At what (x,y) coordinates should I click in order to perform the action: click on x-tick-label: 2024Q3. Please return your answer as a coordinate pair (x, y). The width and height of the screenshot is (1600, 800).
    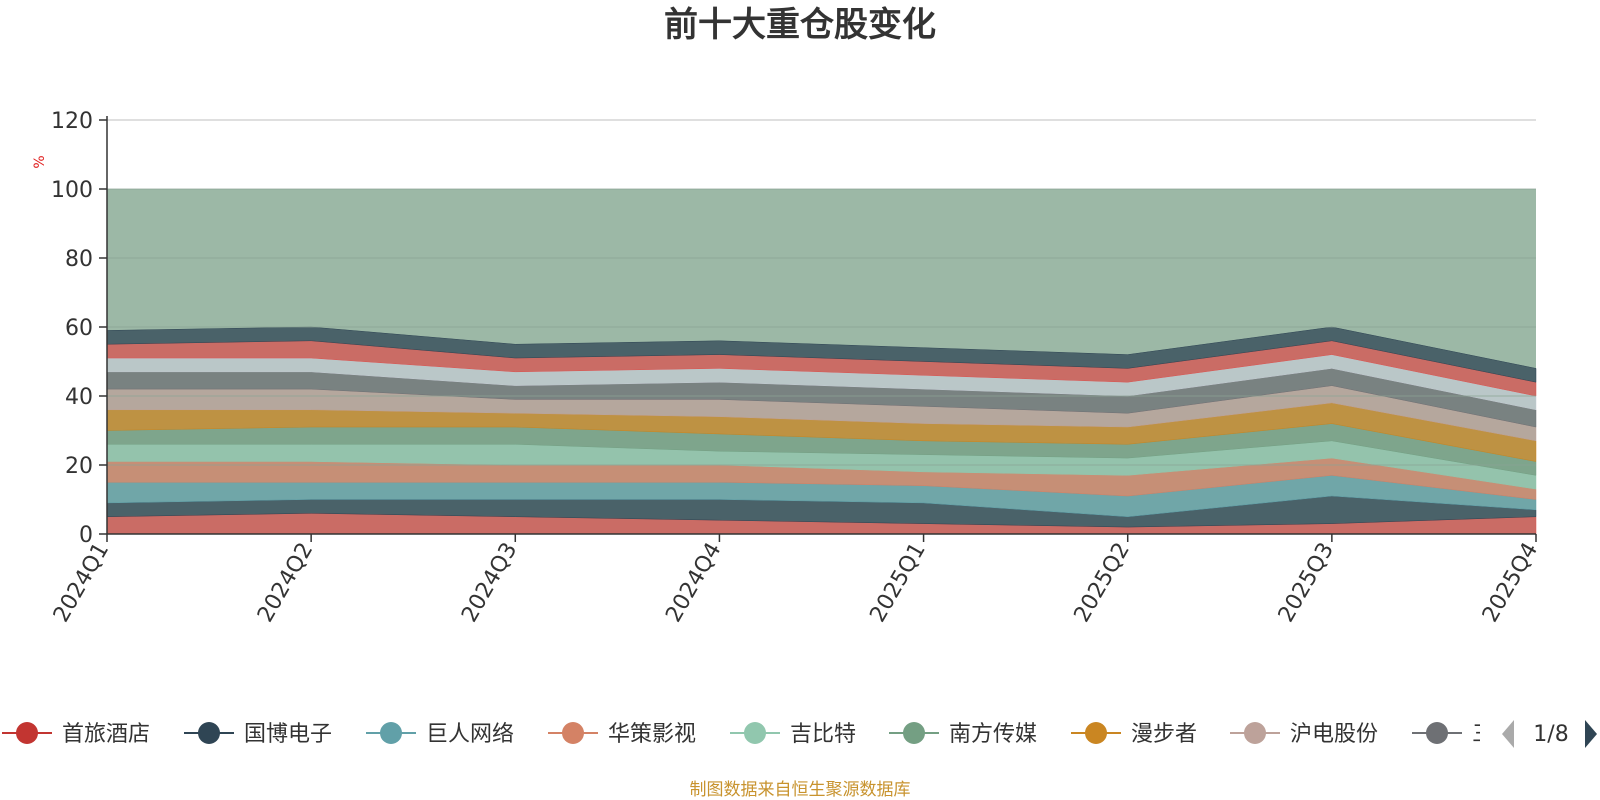
    Looking at the image, I should click on (489, 583).